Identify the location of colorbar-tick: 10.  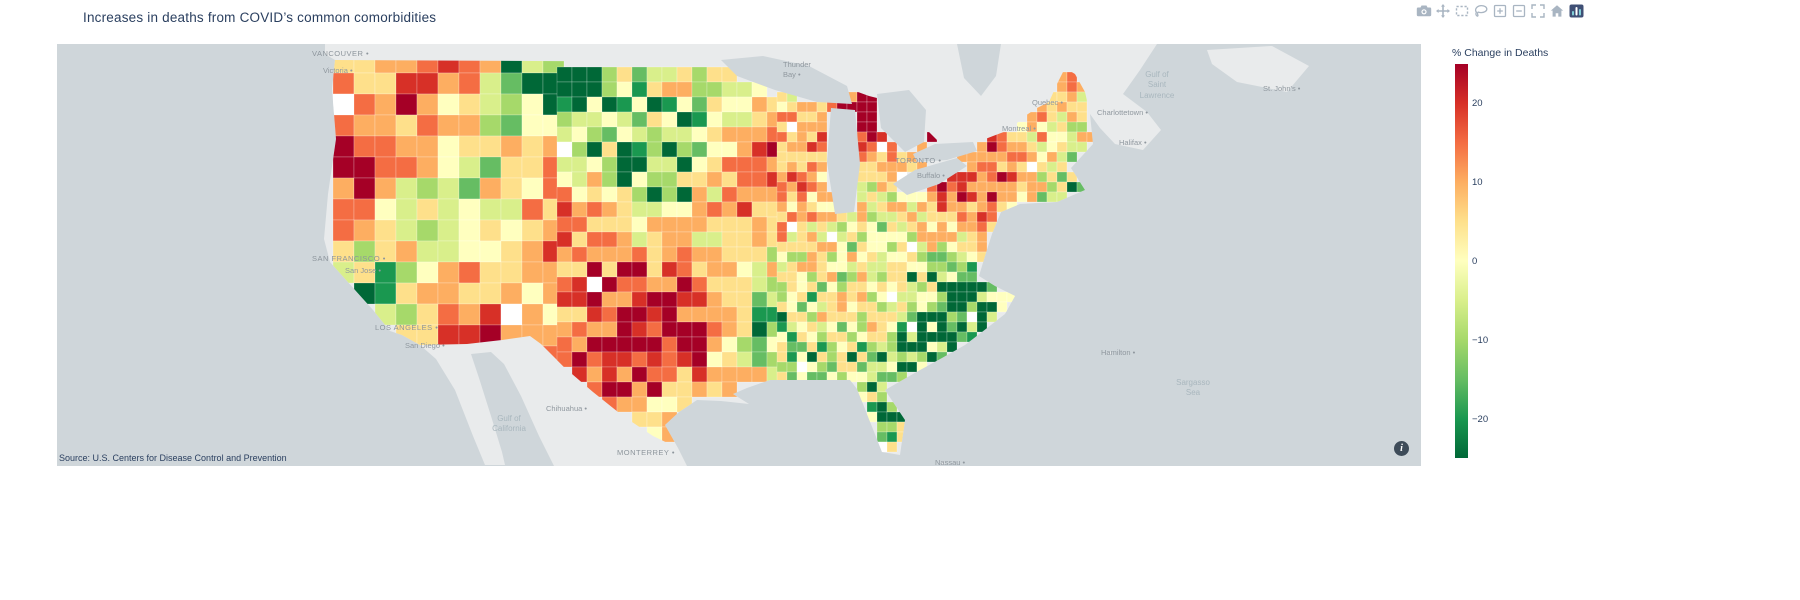
(1477, 183).